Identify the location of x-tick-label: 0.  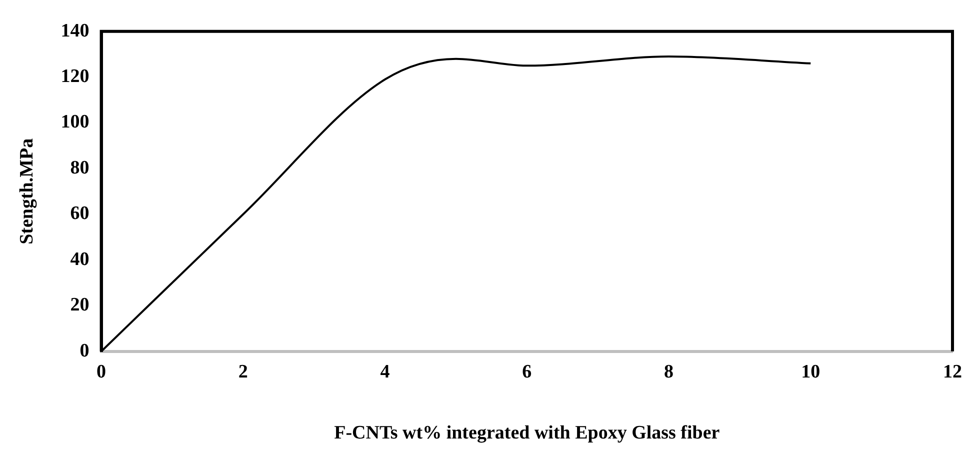
(101, 372).